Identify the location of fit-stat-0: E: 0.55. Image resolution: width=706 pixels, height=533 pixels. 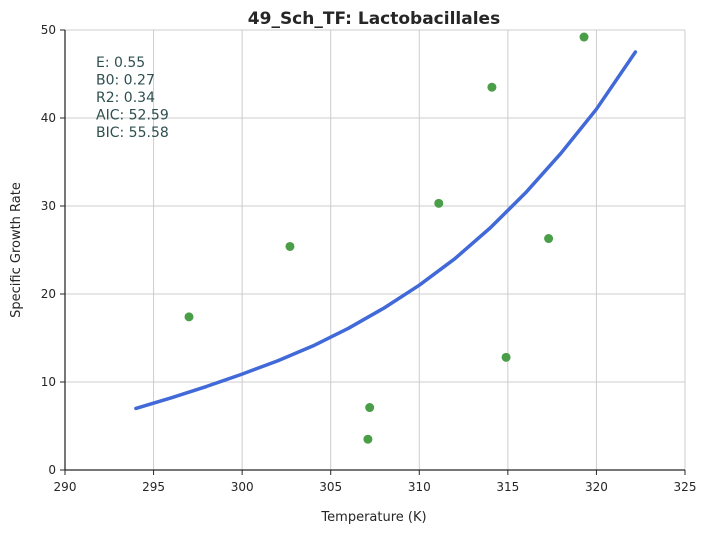
(120, 63).